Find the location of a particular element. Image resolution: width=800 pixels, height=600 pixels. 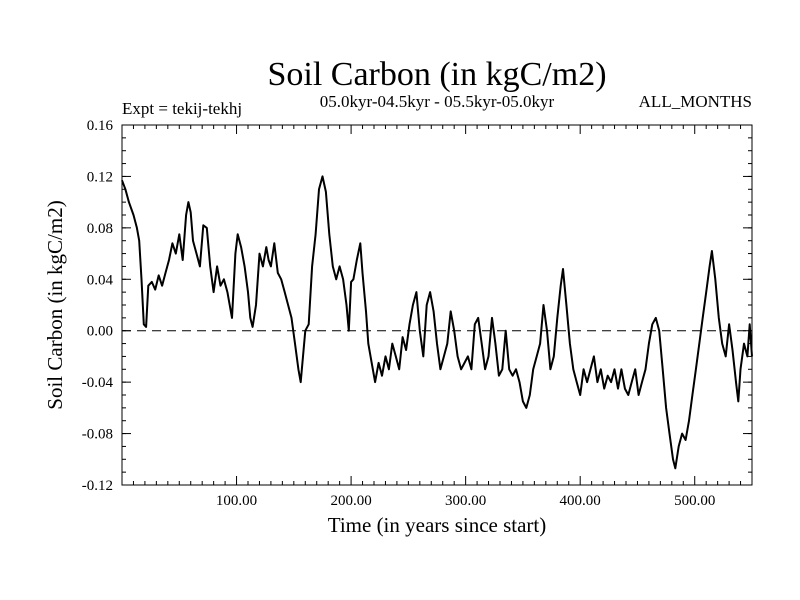

y-tick-label: -0.08 is located at coordinates (97, 435).